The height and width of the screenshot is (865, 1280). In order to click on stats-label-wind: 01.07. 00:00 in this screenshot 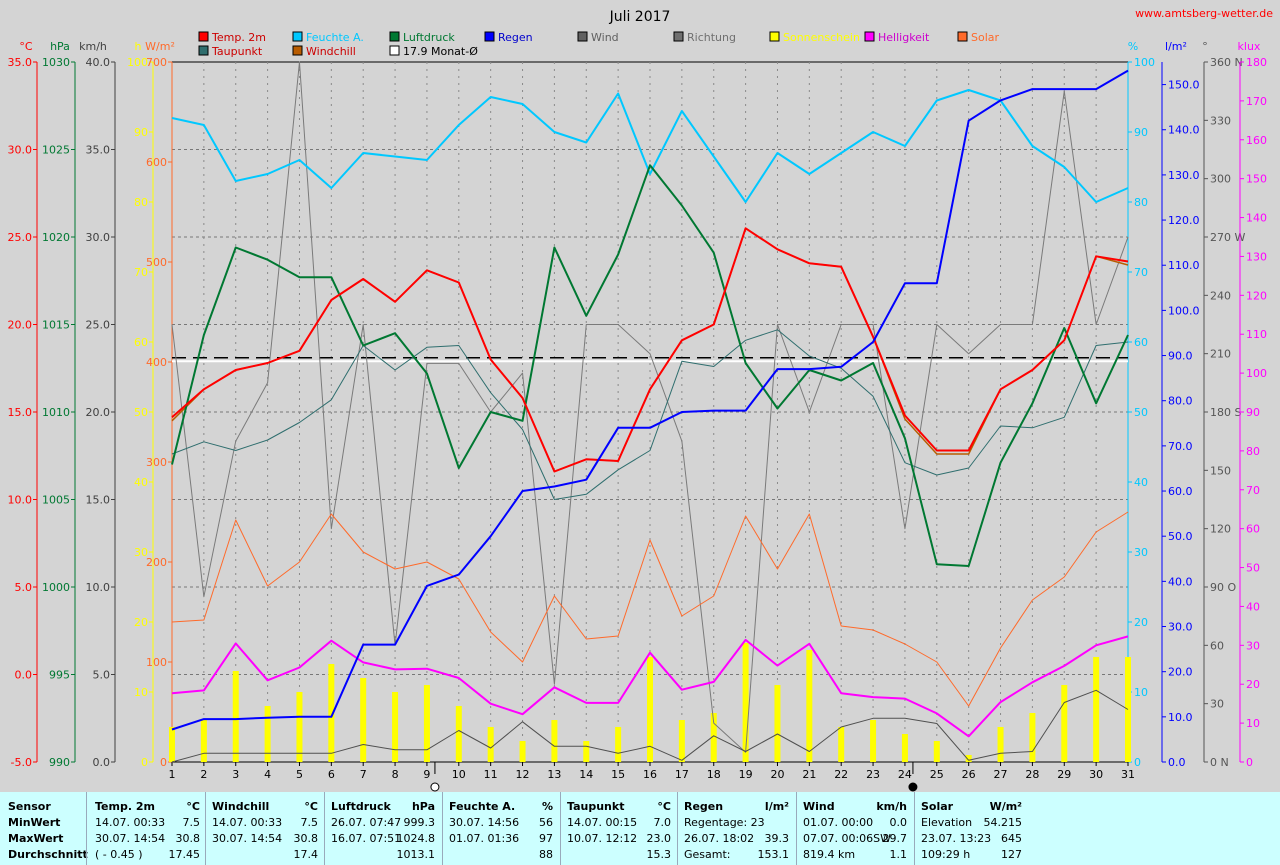, I will do `click(838, 822)`.